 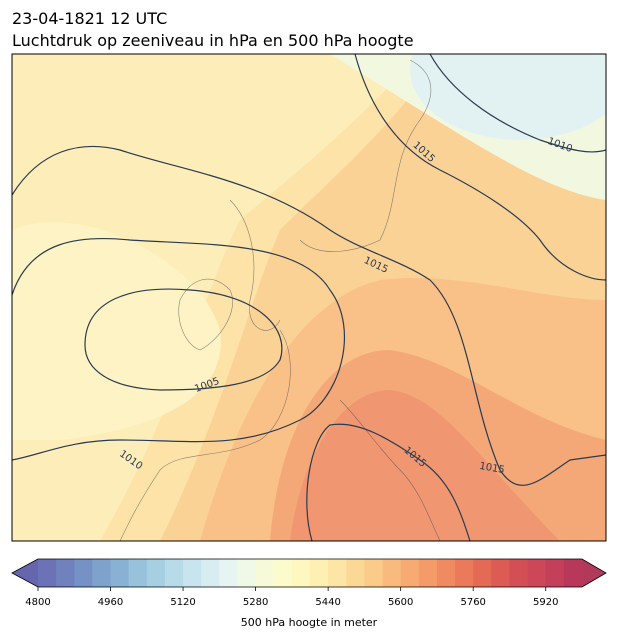 I want to click on colorbar-tick-label: 5440, so click(x=327, y=602).